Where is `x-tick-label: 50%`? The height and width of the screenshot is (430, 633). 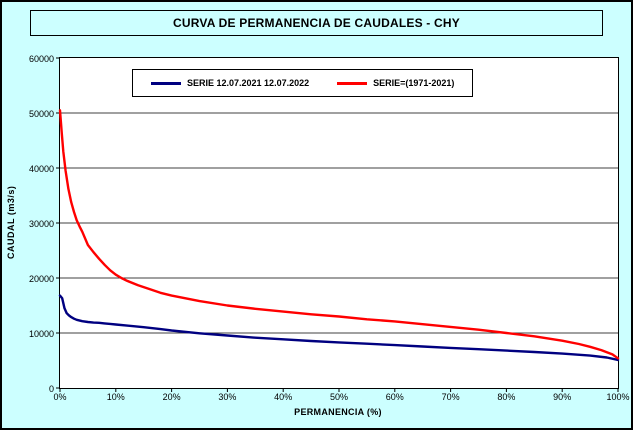 x-tick-label: 50% is located at coordinates (339, 397).